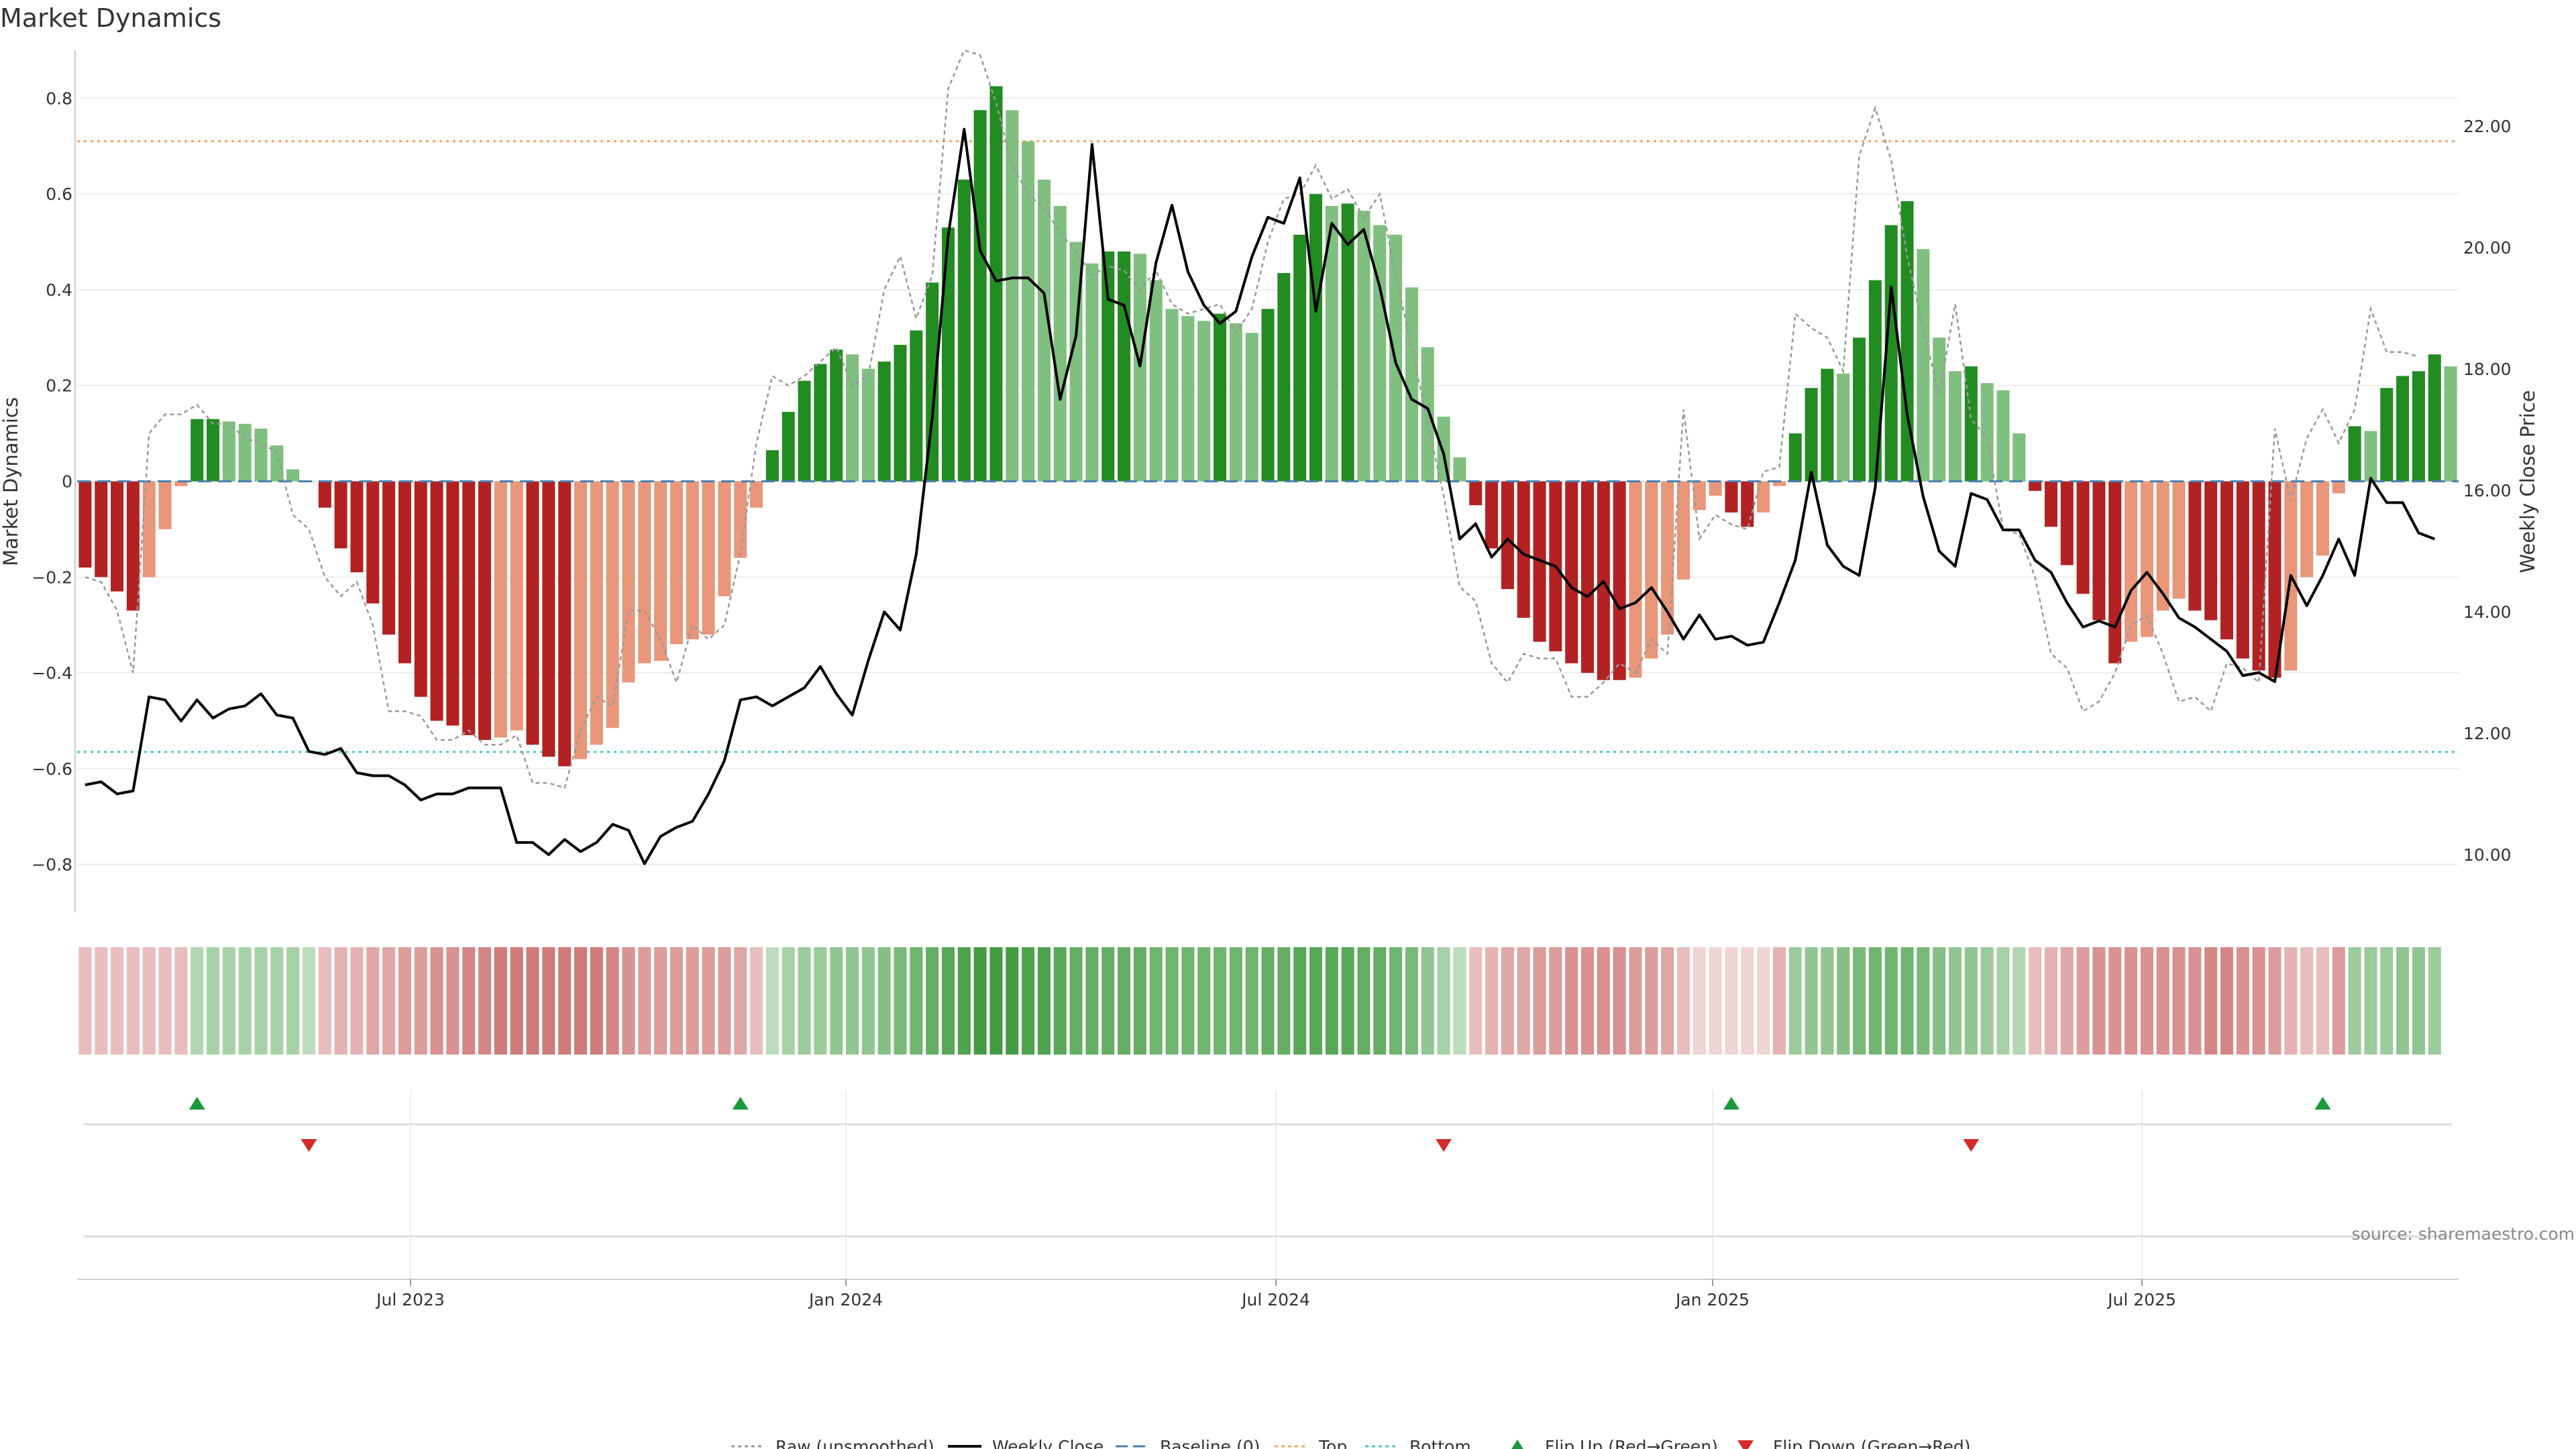 This screenshot has height=1449, width=2576. I want to click on x-tick-label: Jul 2024, so click(1275, 1299).